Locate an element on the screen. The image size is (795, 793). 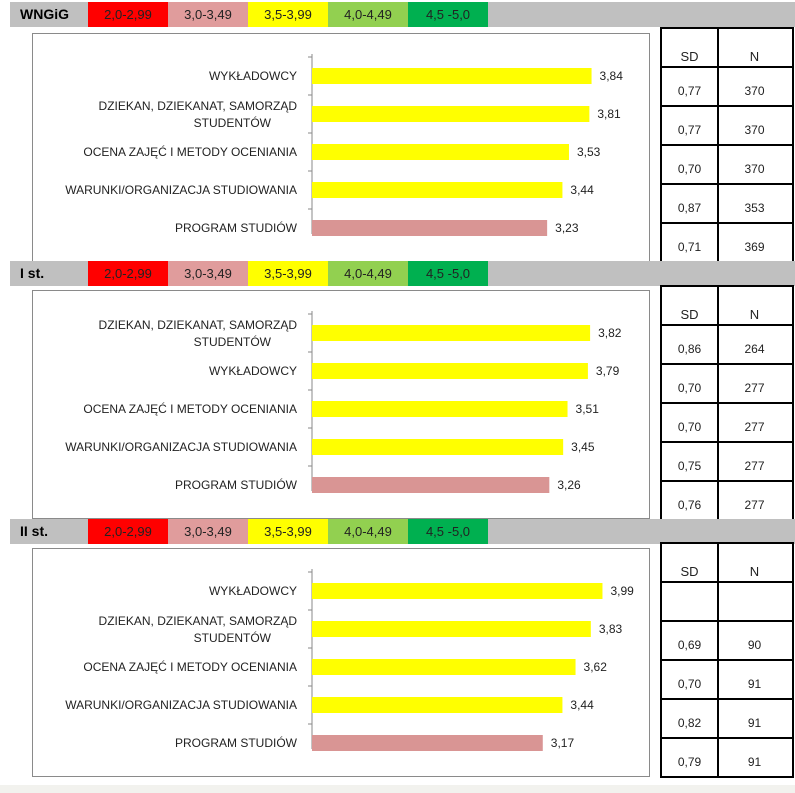
stats-table: SD N 0,77 370 0,77 370 0,70 370 0,87 353 0,71 369 is located at coordinates (727, 145).